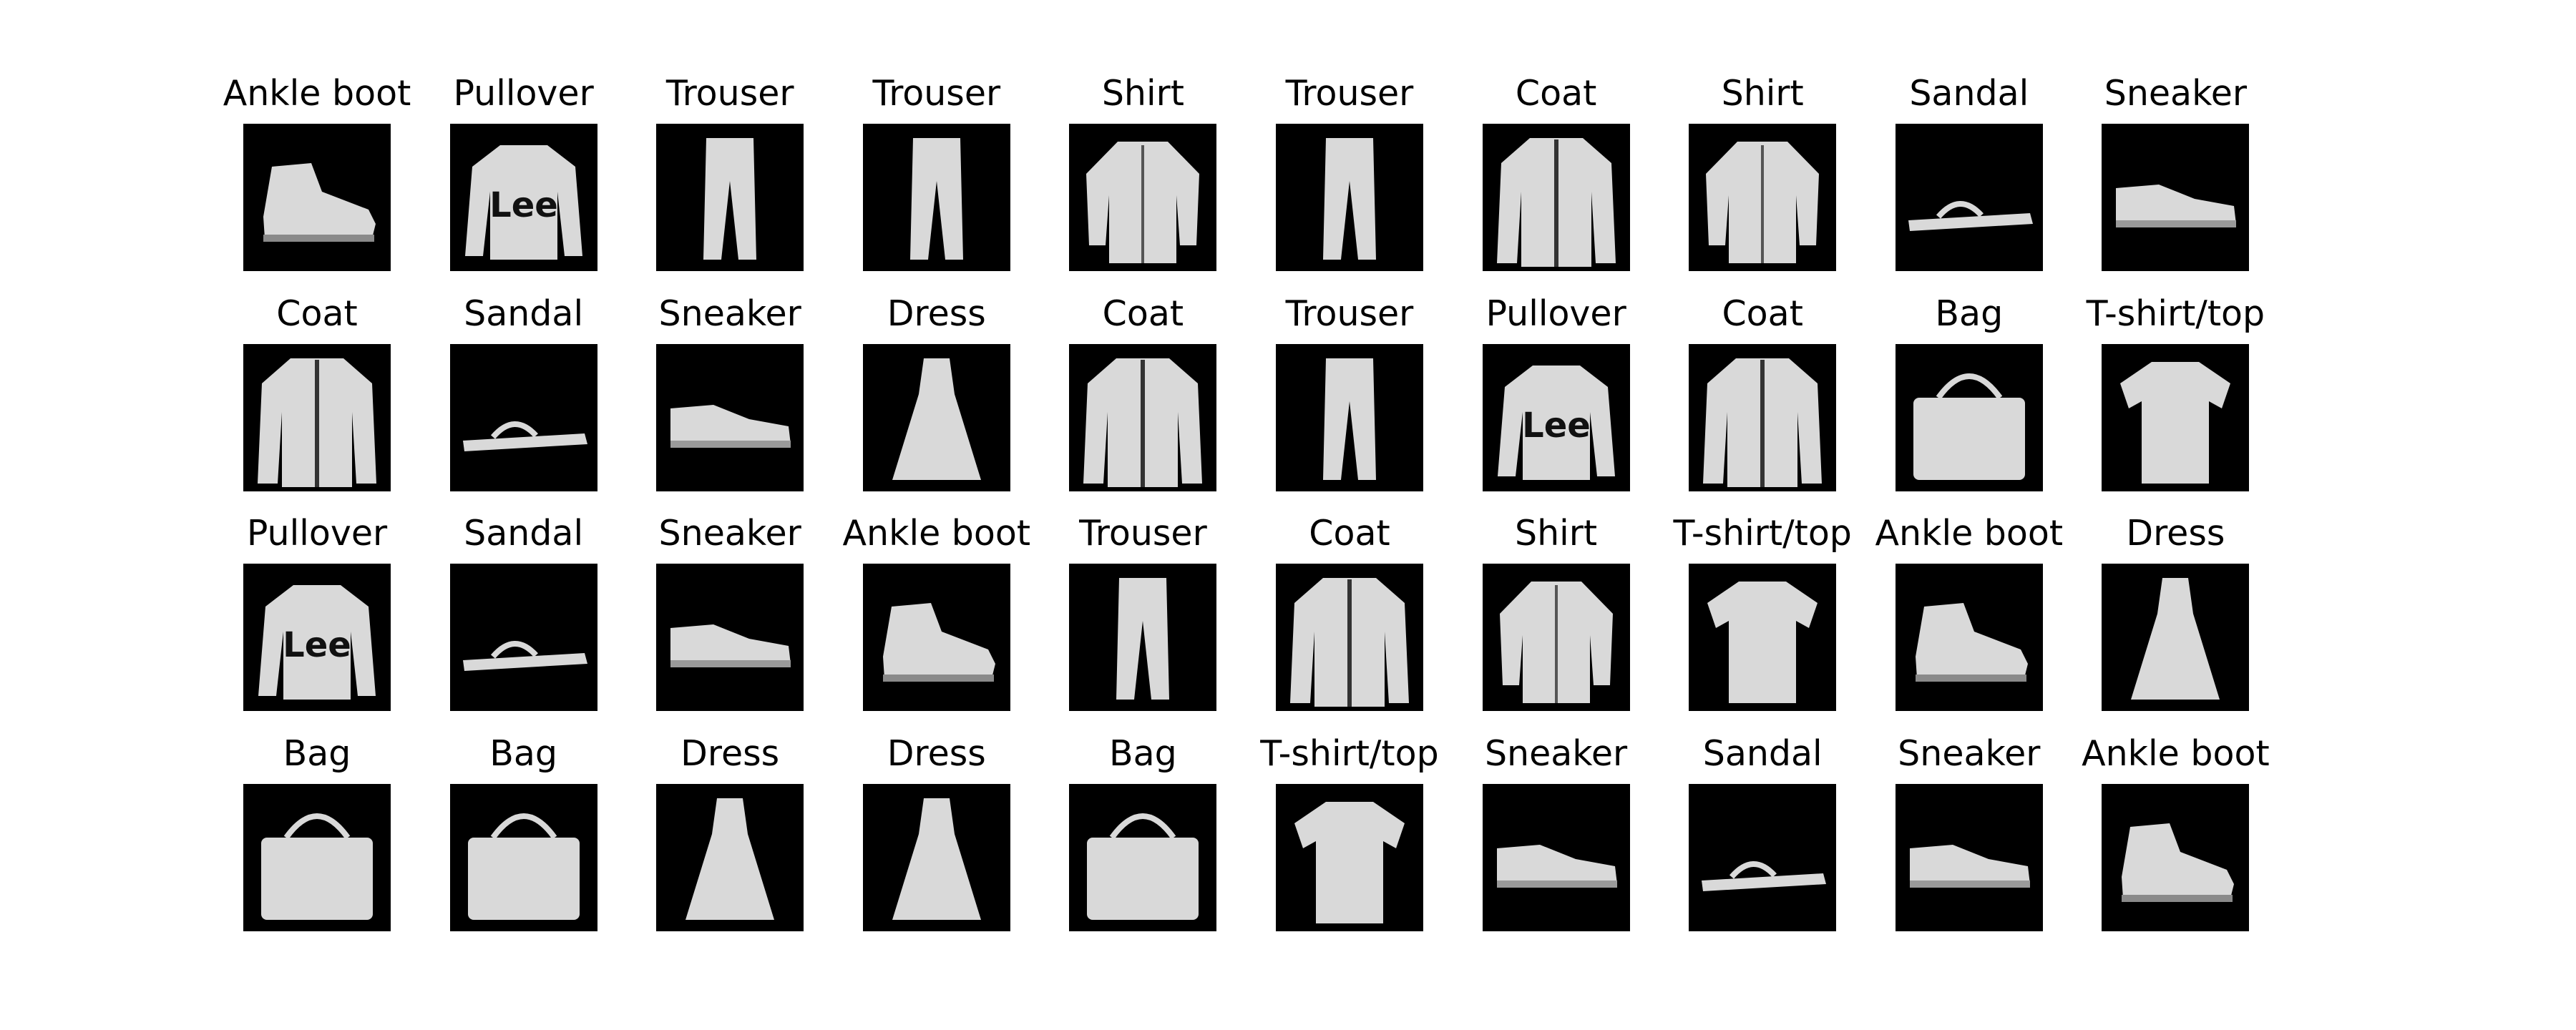  I want to click on grid-cell: Dress, so click(936, 836).